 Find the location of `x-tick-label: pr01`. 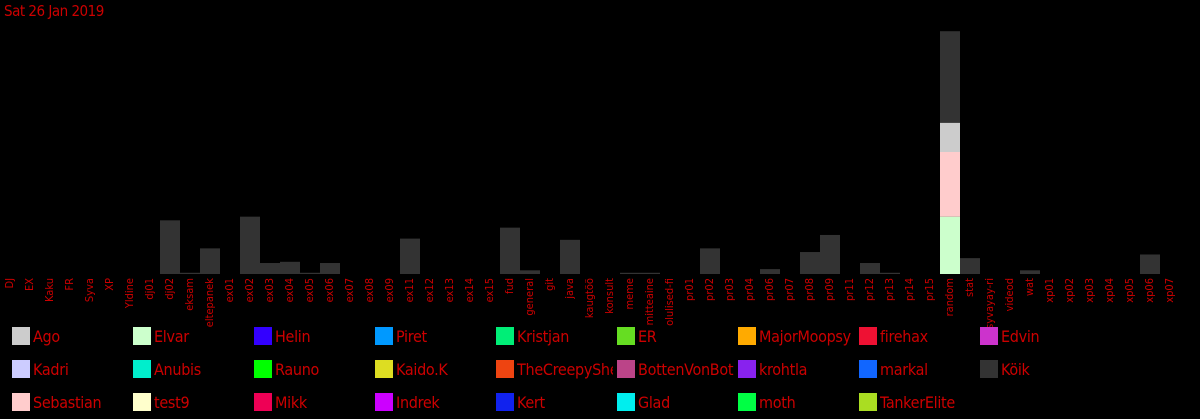

x-tick-label: pr01 is located at coordinates (689, 289).